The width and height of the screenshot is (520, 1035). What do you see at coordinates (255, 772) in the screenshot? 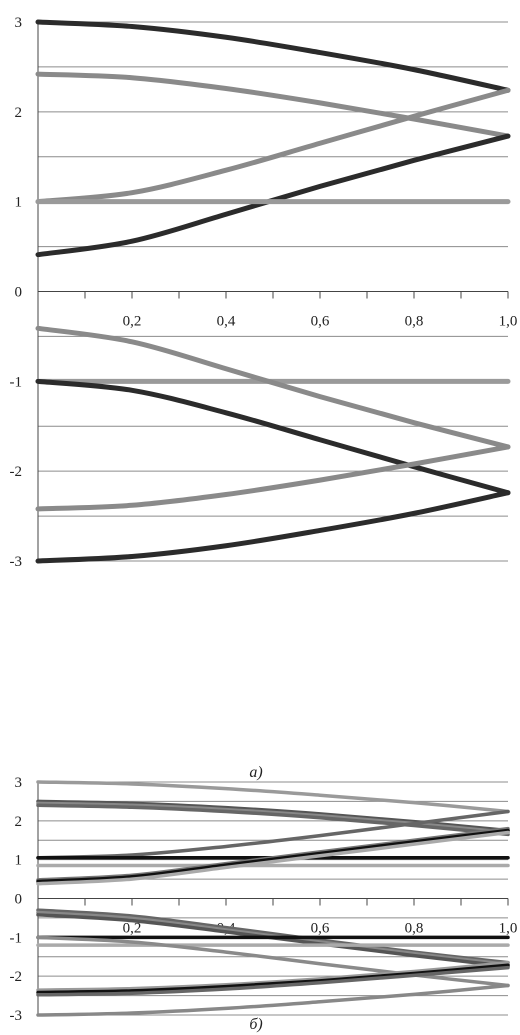
I see `caption-a: a)` at bounding box center [255, 772].